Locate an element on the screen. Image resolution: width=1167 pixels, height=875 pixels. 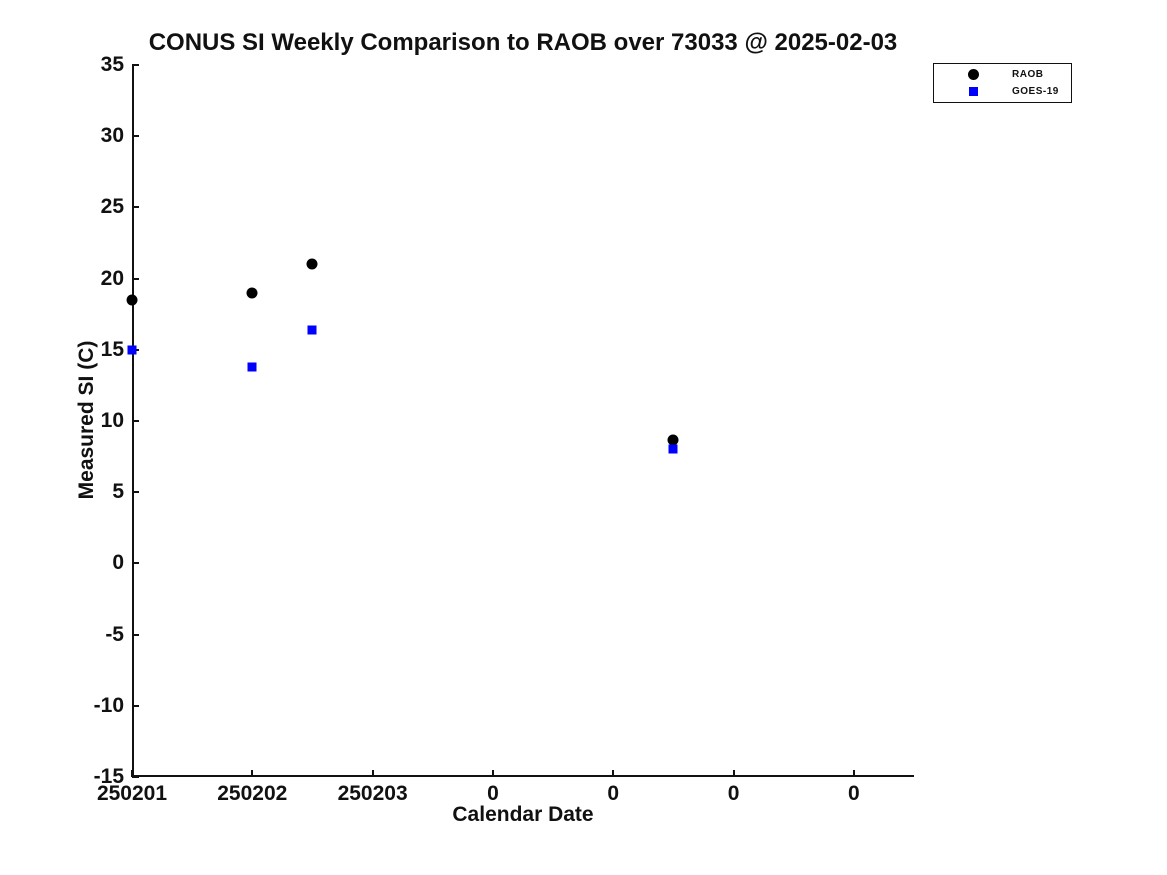
y-tick-label: 25 is located at coordinates (112, 207).